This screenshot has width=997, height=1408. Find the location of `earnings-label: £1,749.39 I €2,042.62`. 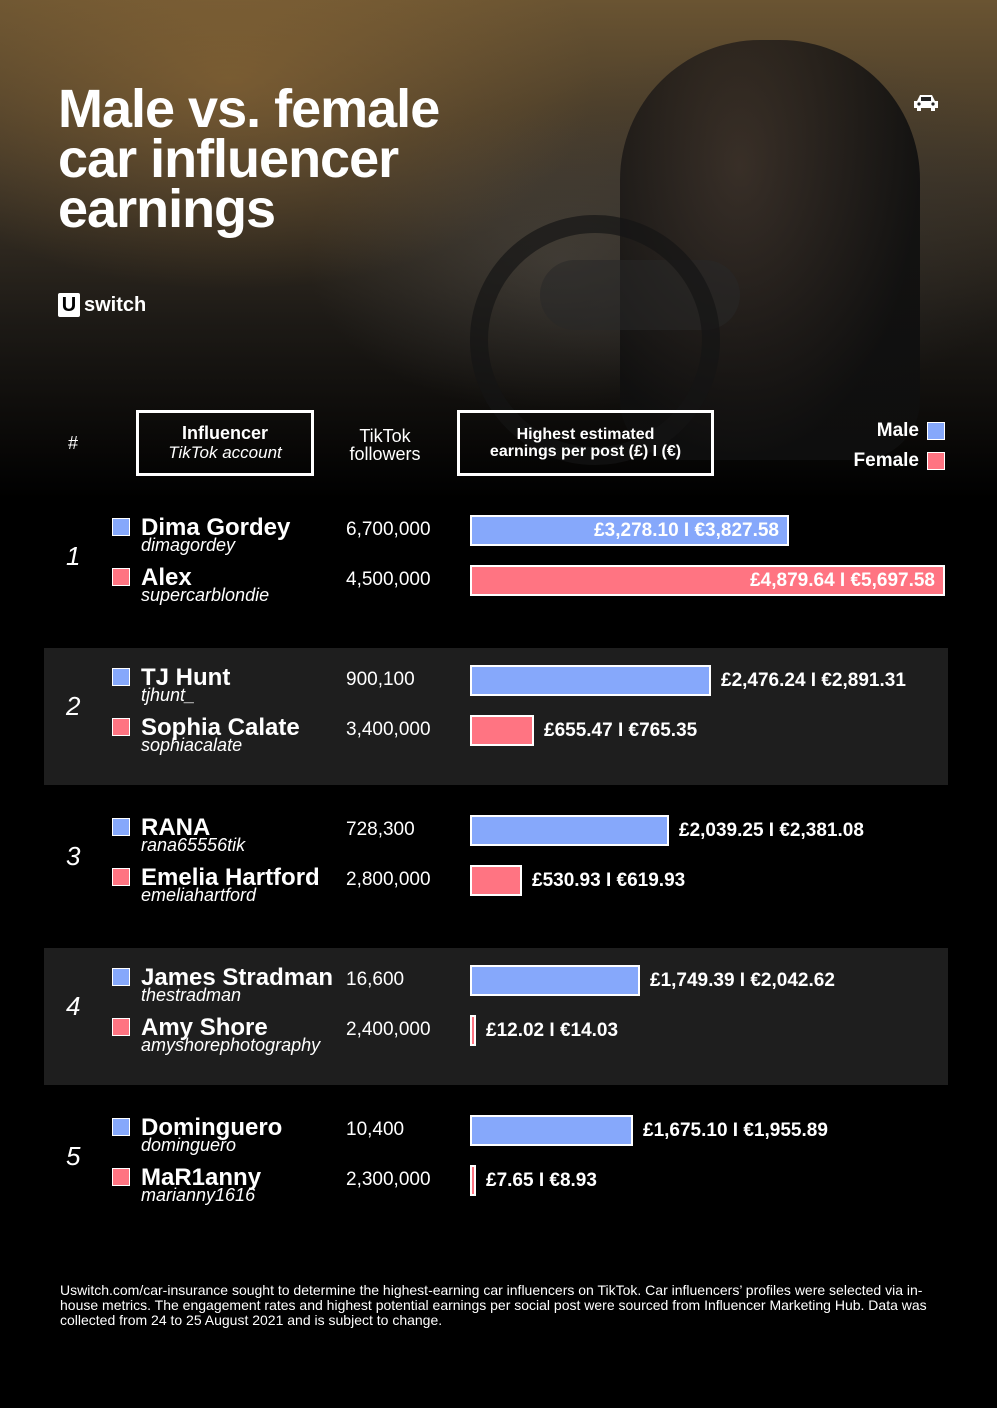

earnings-label: £1,749.39 I €2,042.62 is located at coordinates (742, 980).